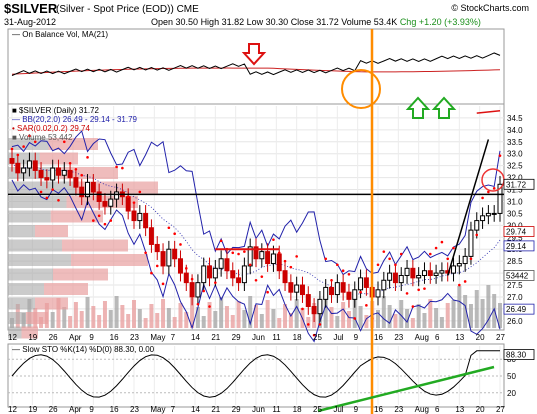  I want to click on date-tick-label: Jul, so click(338, 409).